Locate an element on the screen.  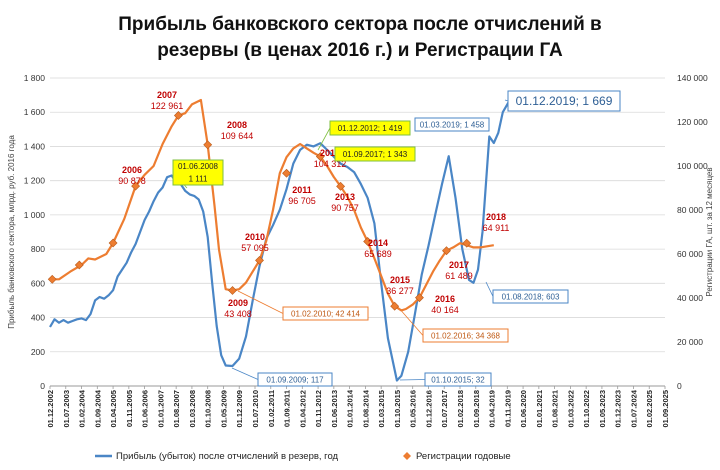
x-tick-label: 01.04.2012 is located at coordinates (302, 409).